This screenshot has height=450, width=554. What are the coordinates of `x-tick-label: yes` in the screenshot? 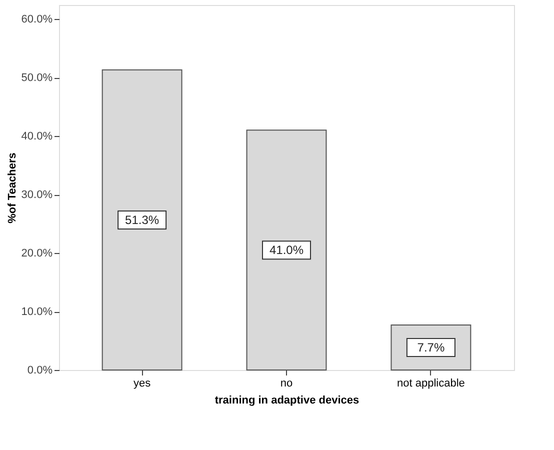 It's located at (142, 384).